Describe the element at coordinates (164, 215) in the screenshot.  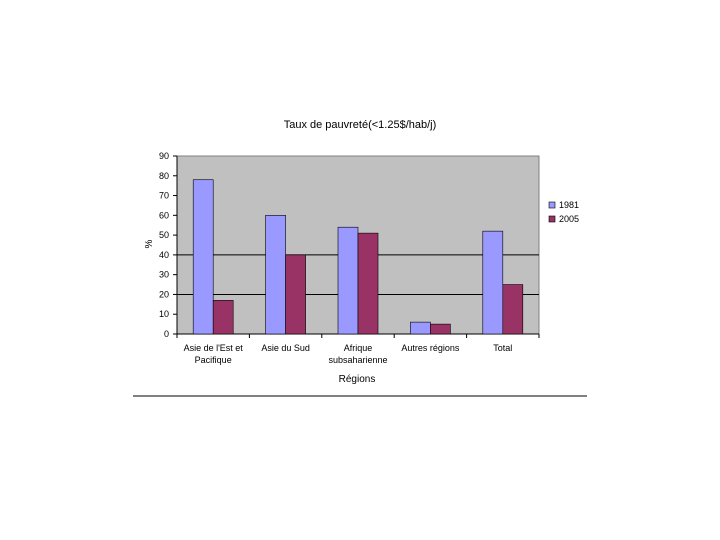
I see `y-tick-label: 60` at that location.